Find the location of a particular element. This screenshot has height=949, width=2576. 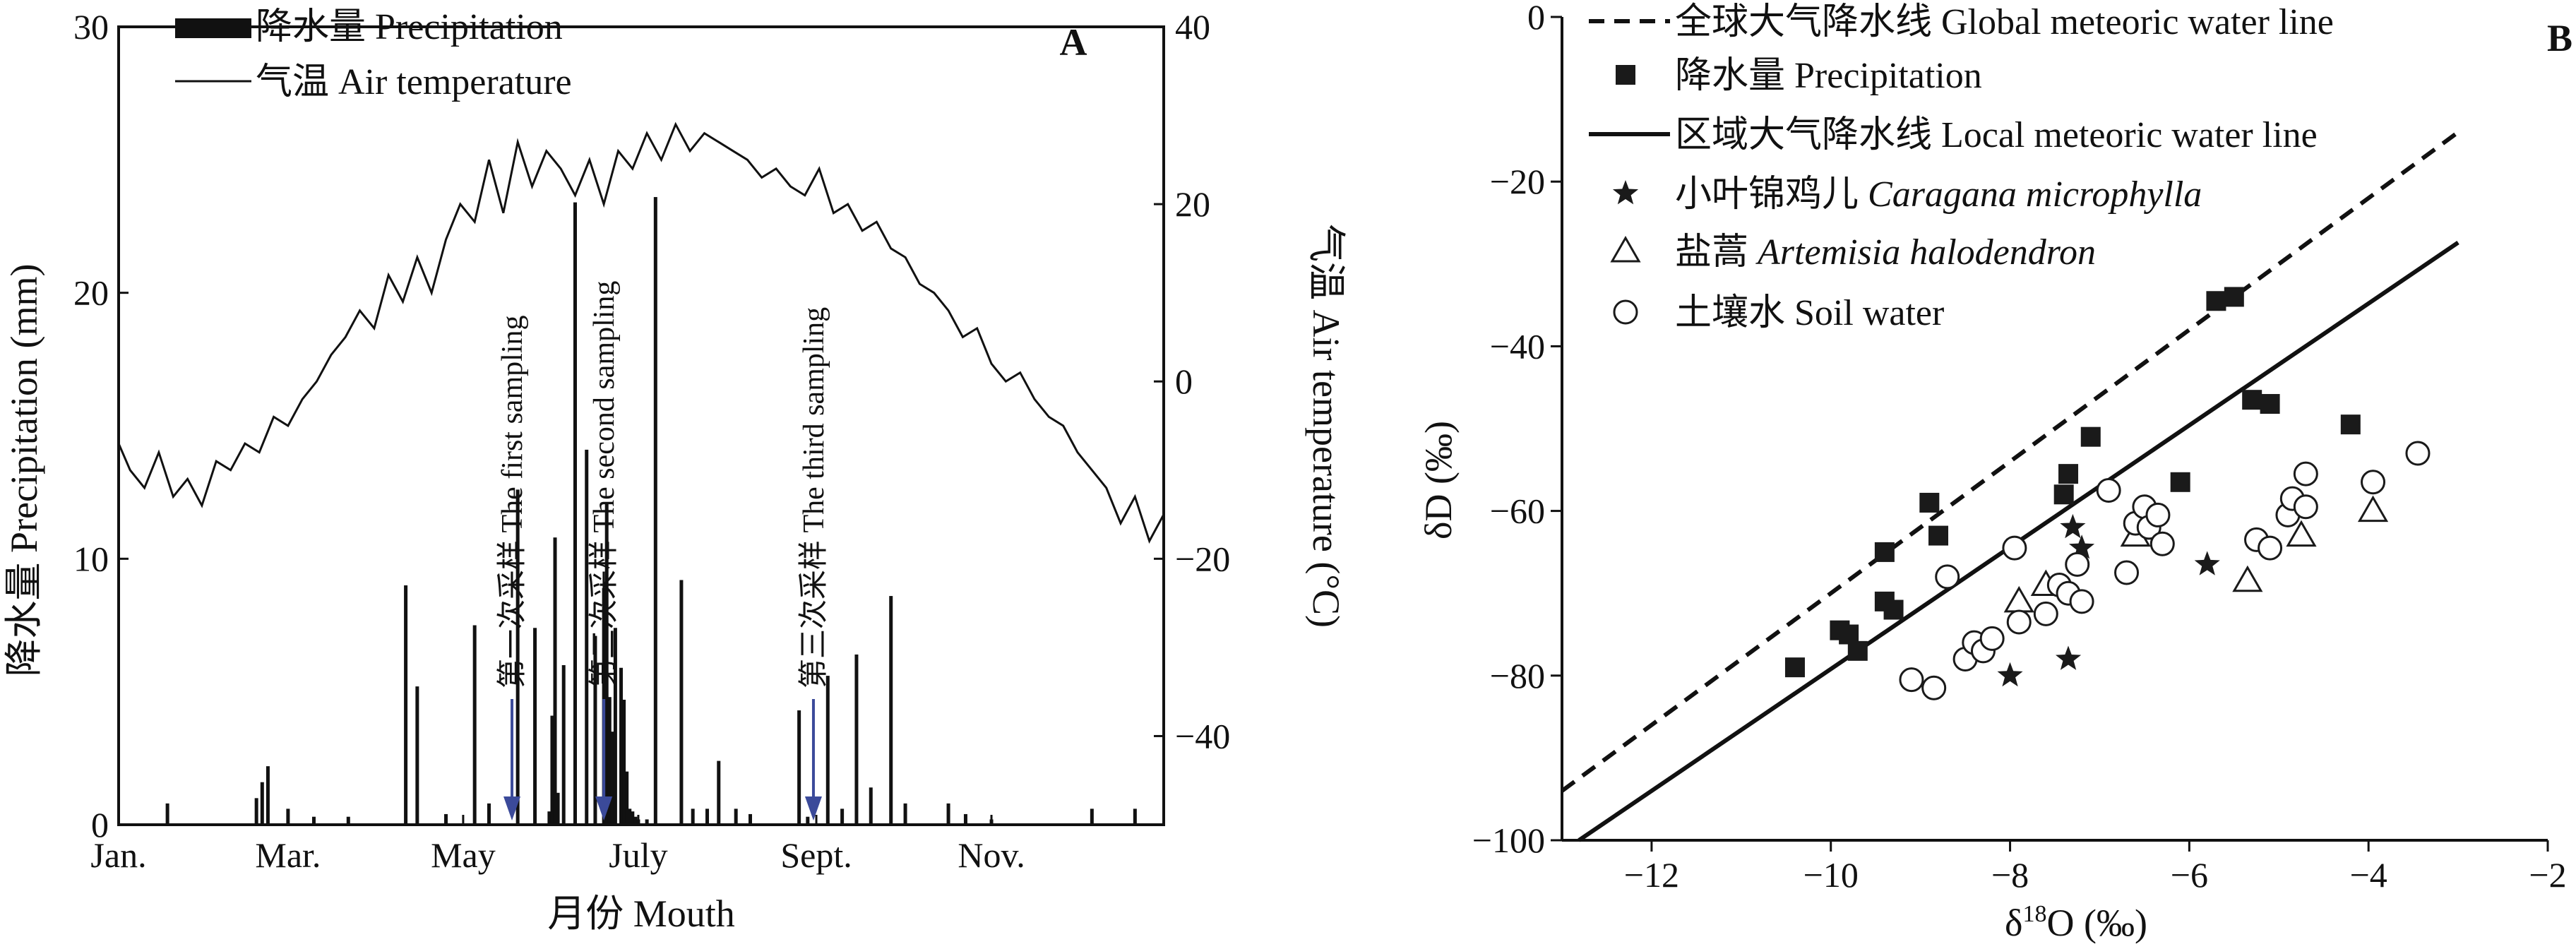

legend-label: 盐蒿 Artemisia halodendron is located at coordinates (1885, 252).